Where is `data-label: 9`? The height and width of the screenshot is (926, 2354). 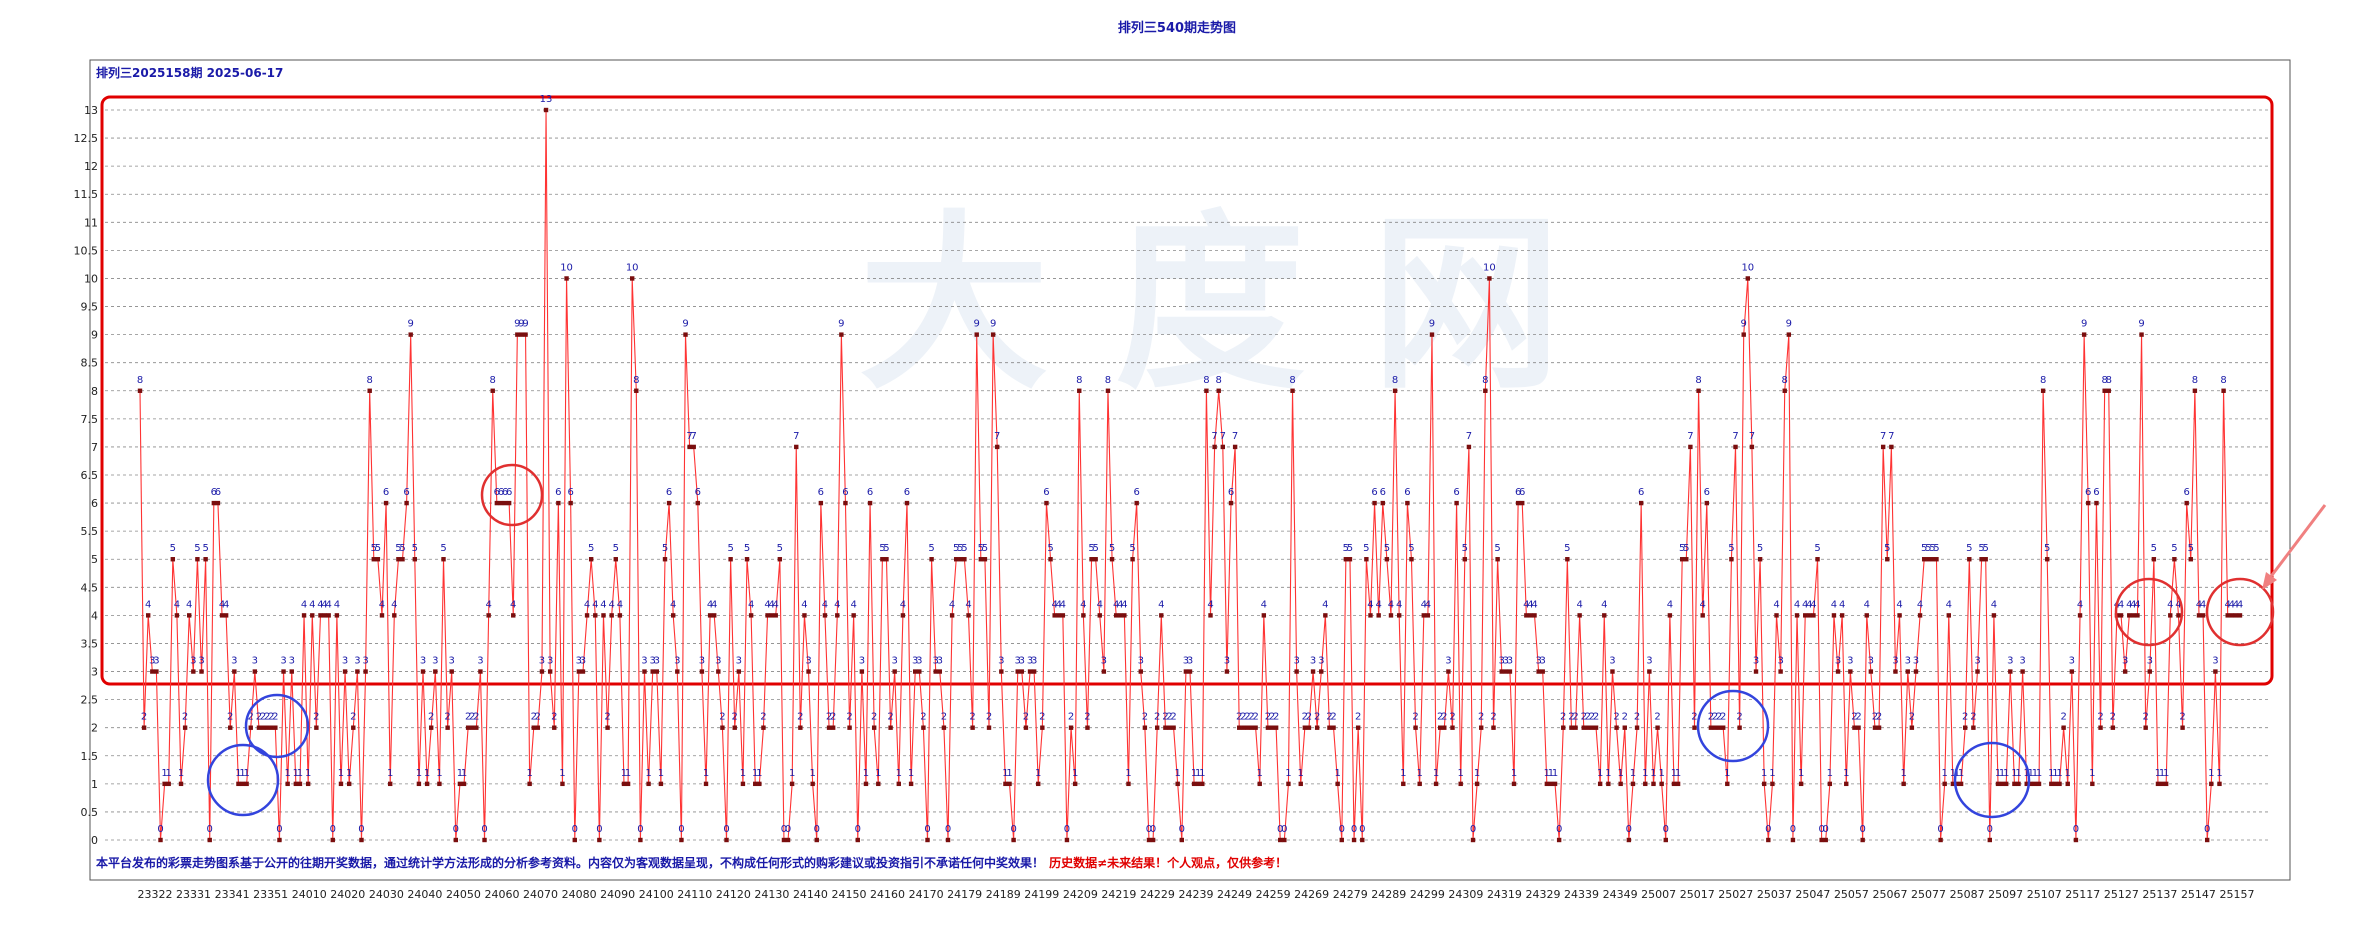
data-label: 9 is located at coordinates (977, 324).